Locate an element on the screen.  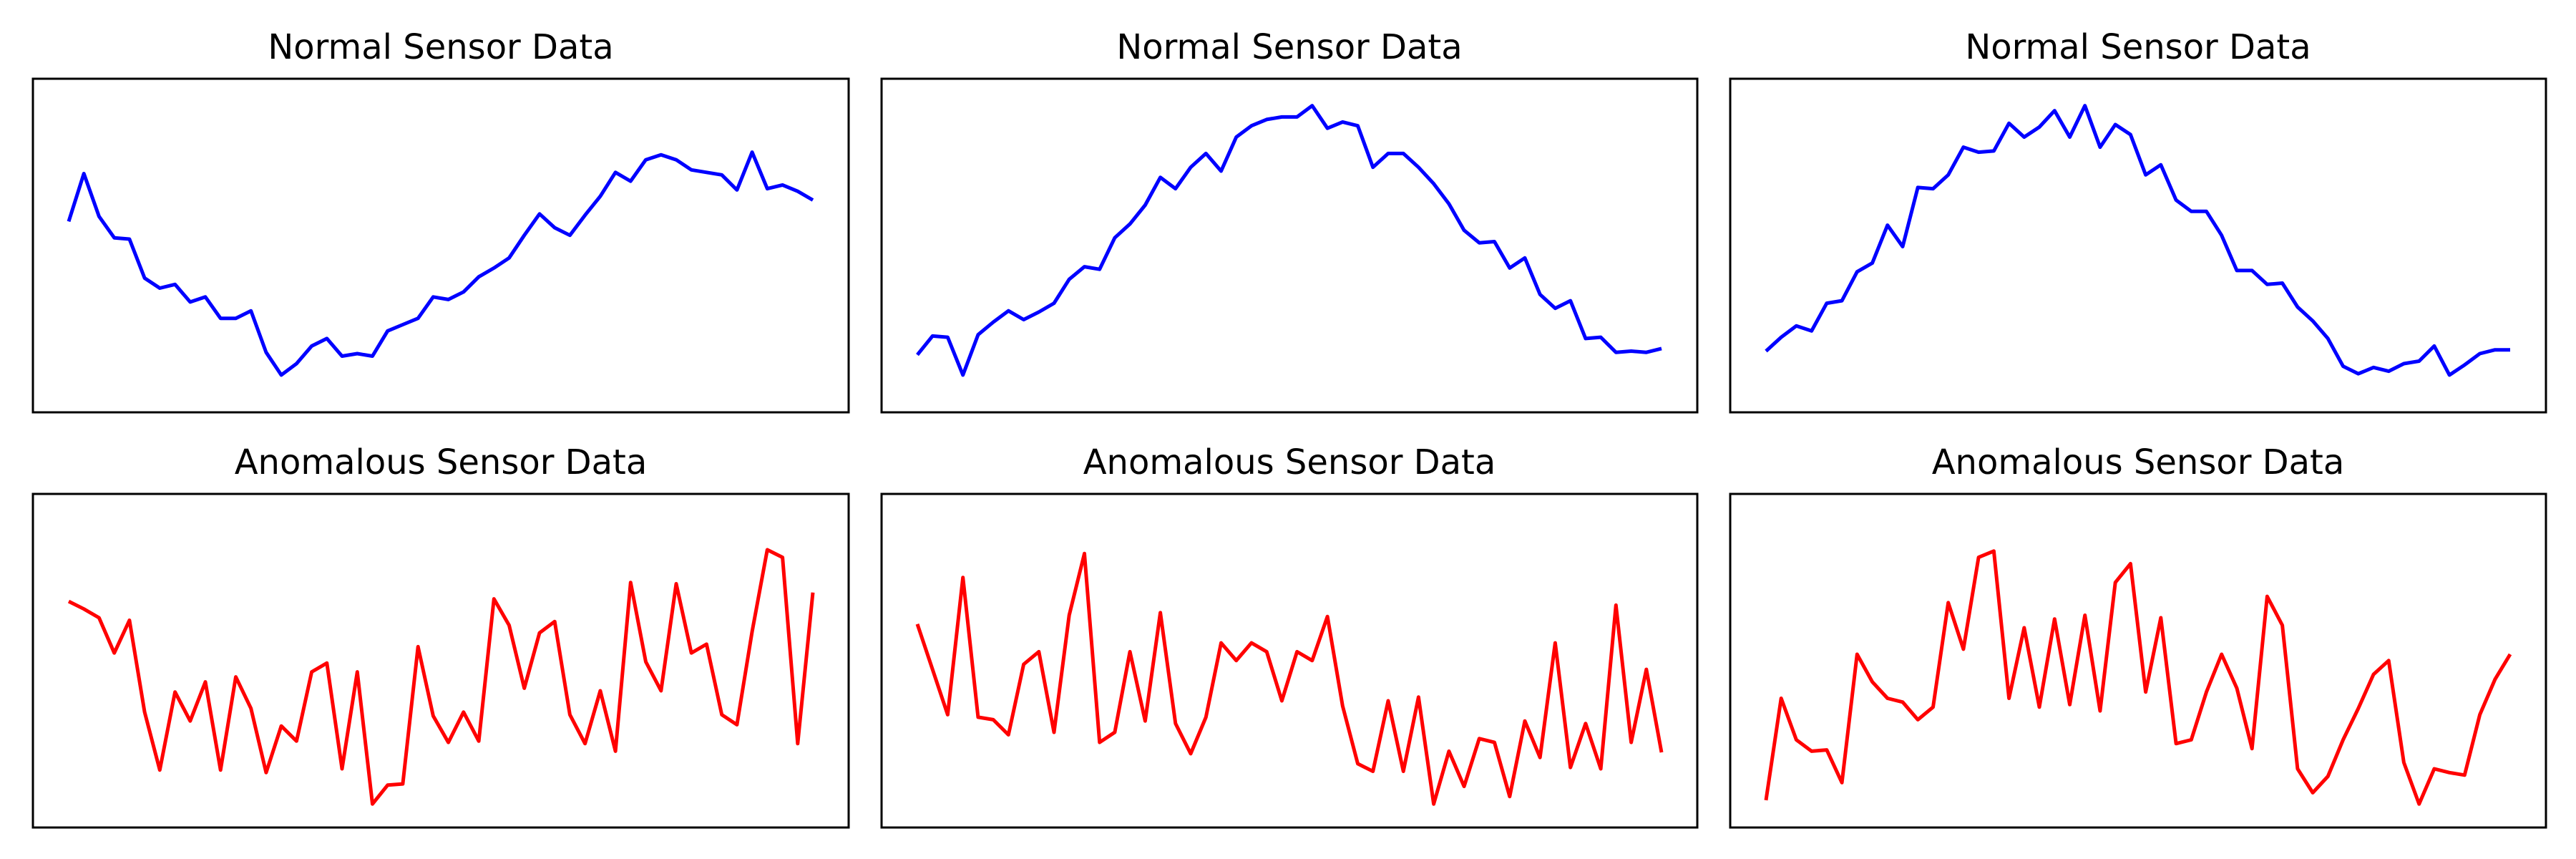
chart-panel-1: Normal Sensor Data is located at coordinates (440, 214).